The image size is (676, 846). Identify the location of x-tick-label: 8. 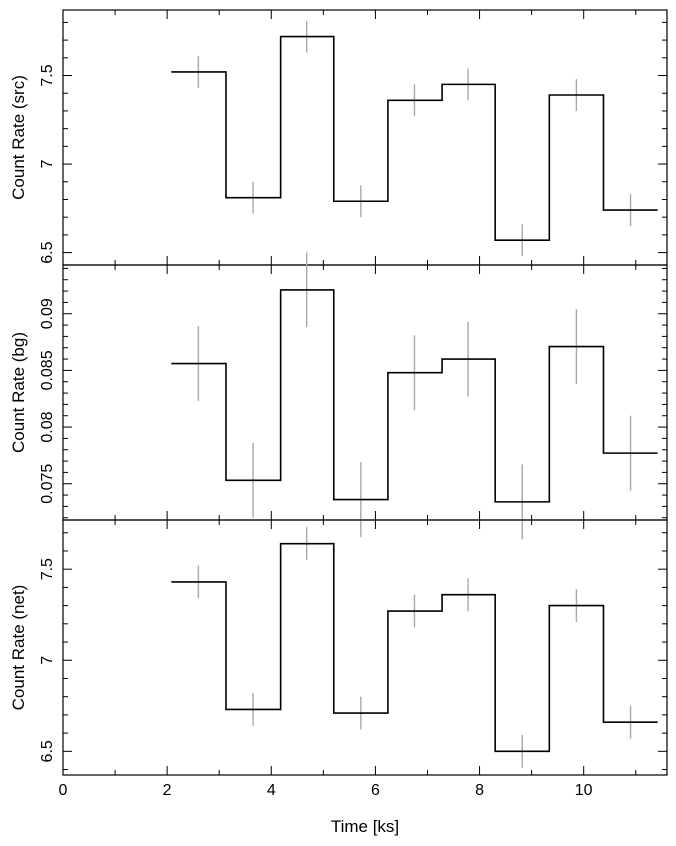
(479, 790).